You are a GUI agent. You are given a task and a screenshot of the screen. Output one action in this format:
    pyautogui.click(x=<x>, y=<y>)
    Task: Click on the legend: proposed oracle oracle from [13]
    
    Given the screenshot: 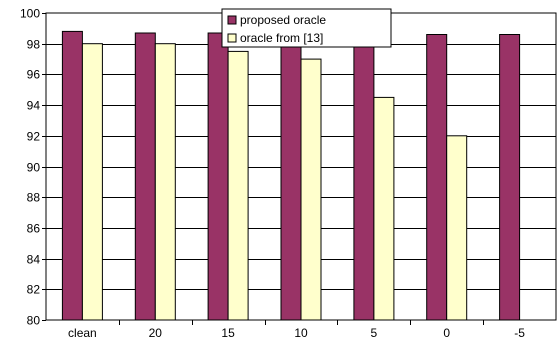 What is the action you would take?
    pyautogui.click(x=306, y=28)
    